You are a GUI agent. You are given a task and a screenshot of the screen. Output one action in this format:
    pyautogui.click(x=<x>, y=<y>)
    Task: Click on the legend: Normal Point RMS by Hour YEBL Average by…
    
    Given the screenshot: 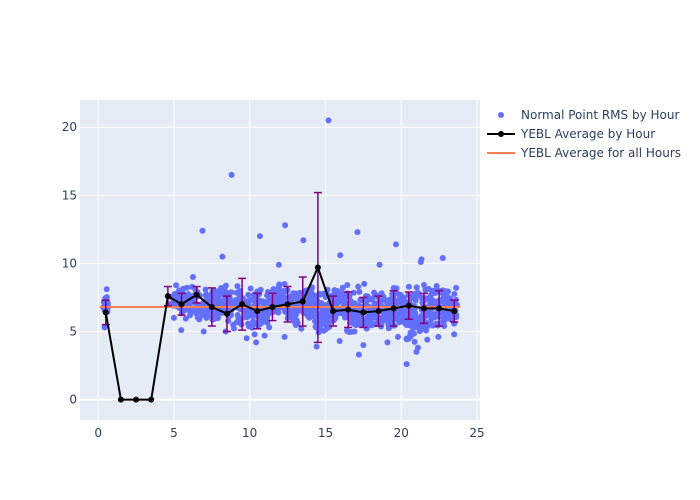 What is the action you would take?
    pyautogui.click(x=584, y=134)
    